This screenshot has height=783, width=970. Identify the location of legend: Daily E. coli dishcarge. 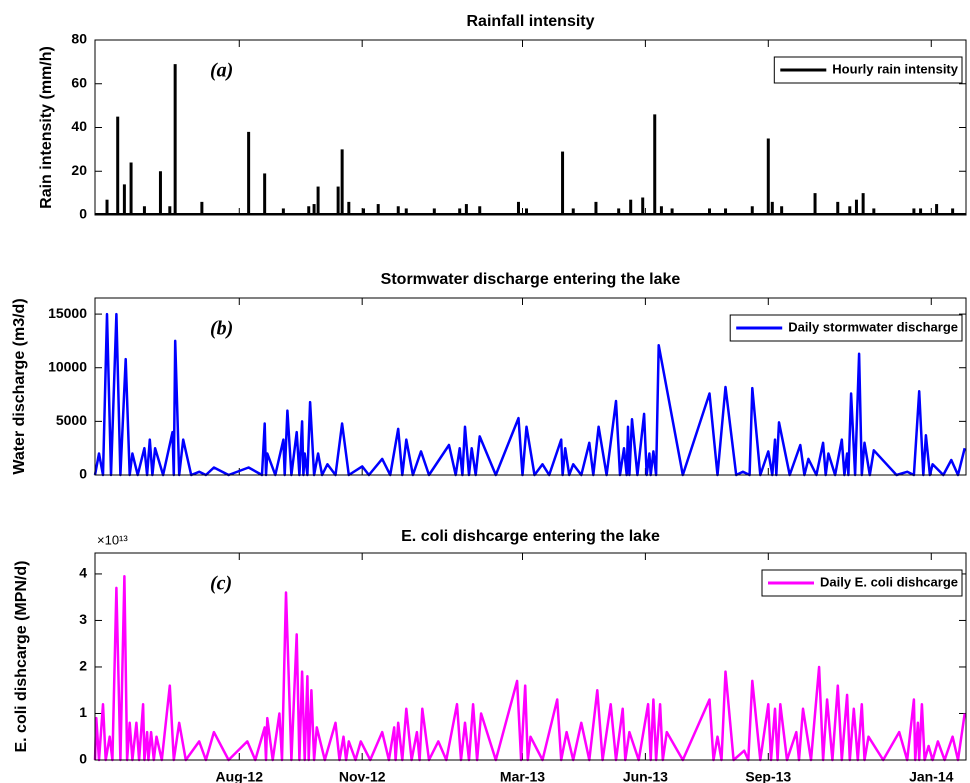
(862, 583).